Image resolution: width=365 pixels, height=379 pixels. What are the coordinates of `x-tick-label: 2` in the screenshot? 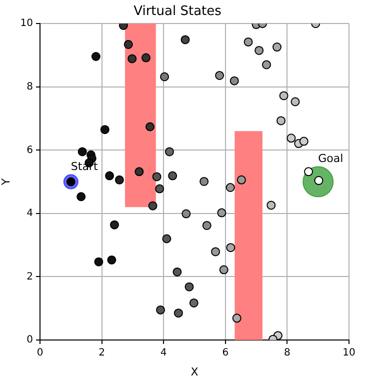 It's located at (101, 353).